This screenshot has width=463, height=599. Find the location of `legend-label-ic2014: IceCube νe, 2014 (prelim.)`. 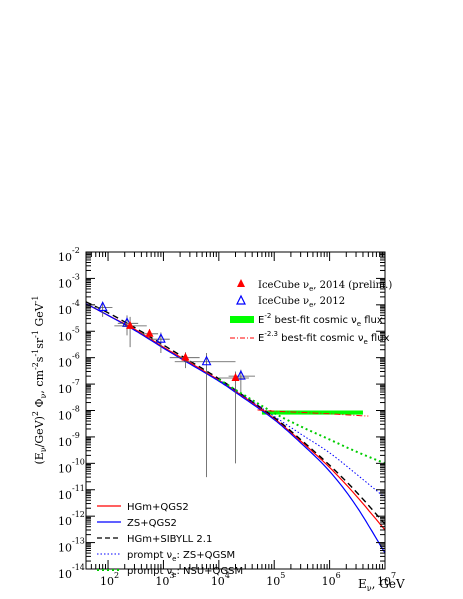

legend-label-ic2014: IceCube νe, 2014 (prelim.) is located at coordinates (325, 286).